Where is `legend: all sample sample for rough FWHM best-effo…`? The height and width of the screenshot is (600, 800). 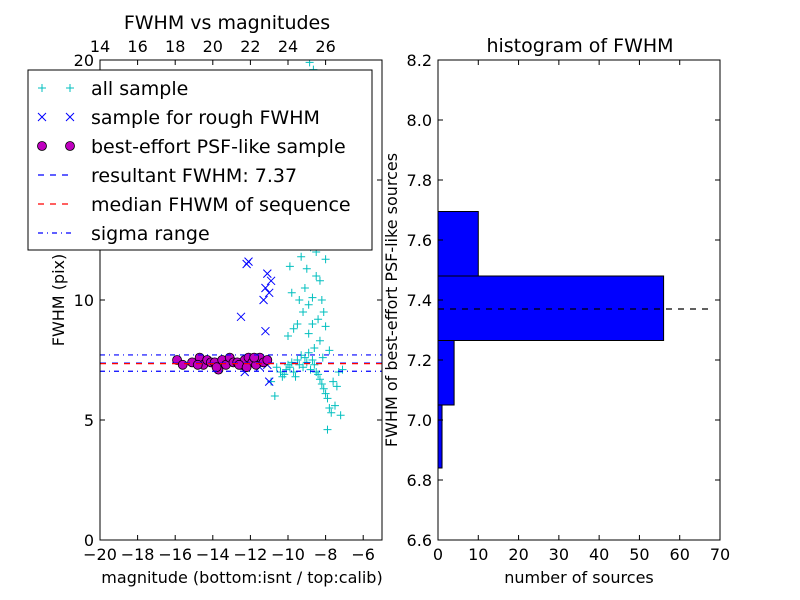 legend: all sample sample for rough FWHM best-effo… is located at coordinates (200, 160).